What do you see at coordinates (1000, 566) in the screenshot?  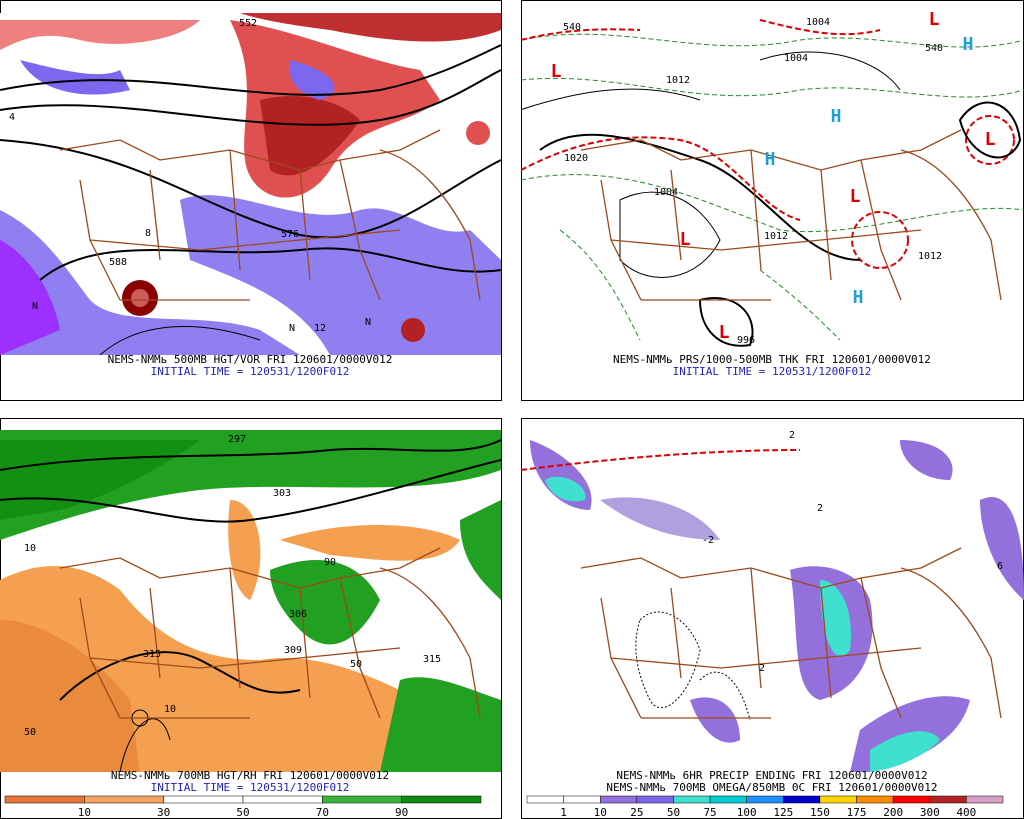 I see `contour-label: 6` at bounding box center [1000, 566].